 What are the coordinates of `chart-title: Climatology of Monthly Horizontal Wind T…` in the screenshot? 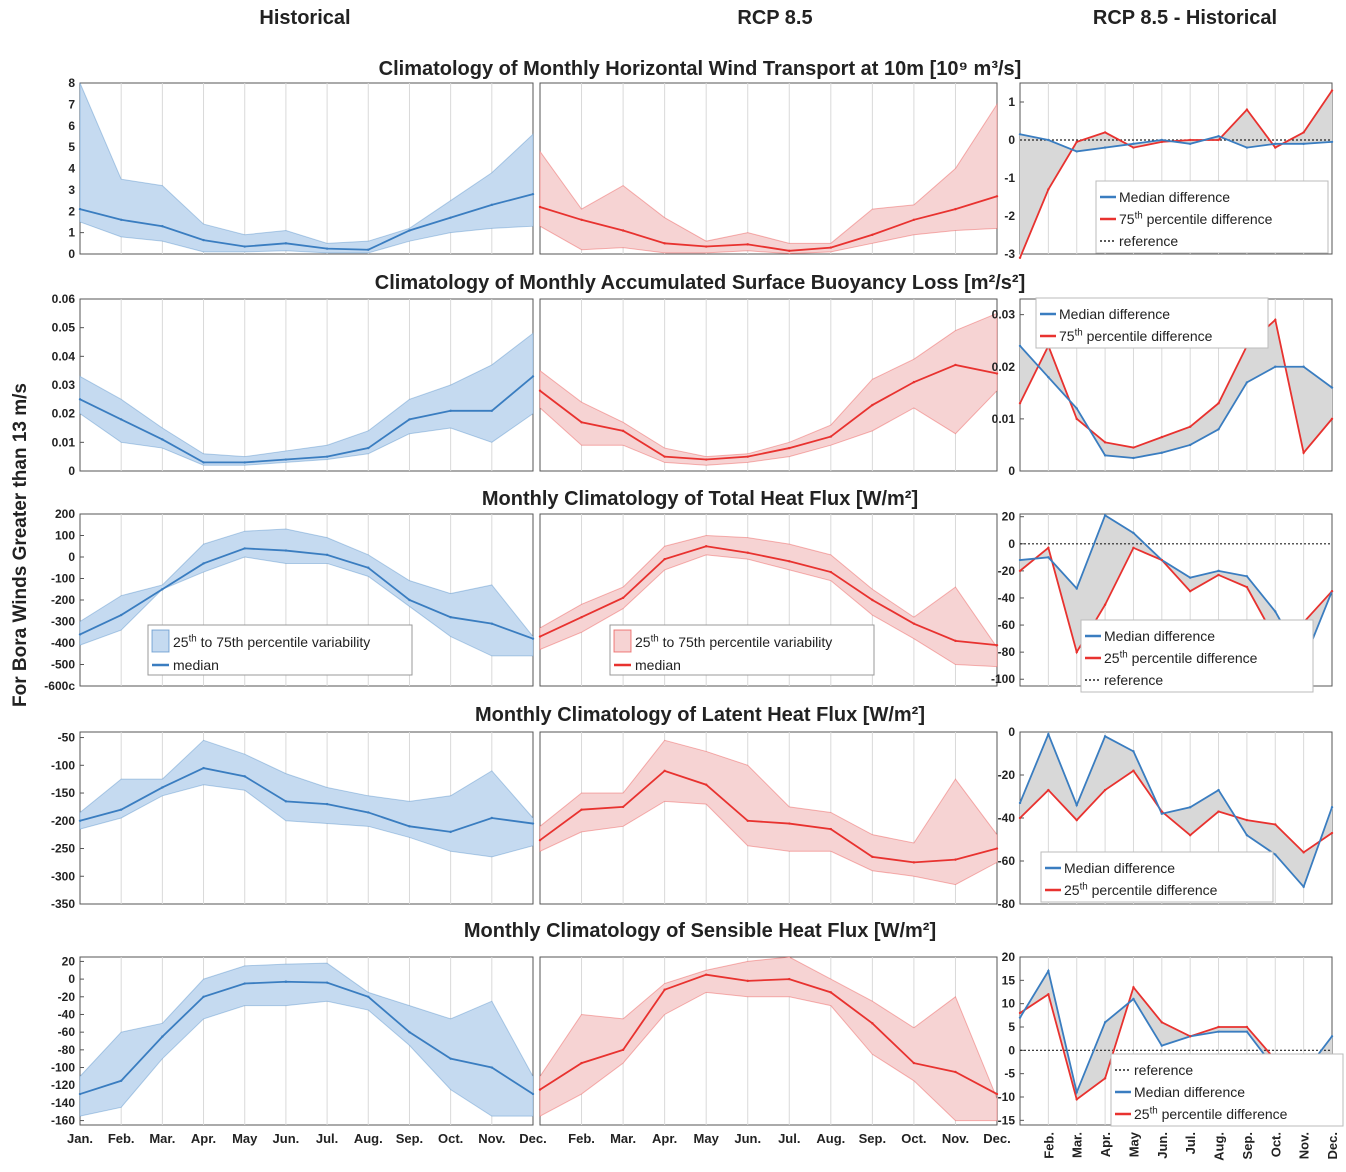 It's located at (700, 69).